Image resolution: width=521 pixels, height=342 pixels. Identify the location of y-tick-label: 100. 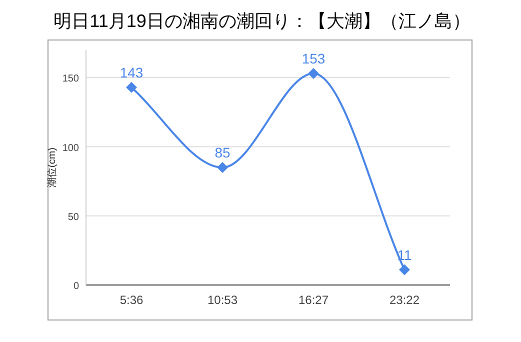
(71, 148).